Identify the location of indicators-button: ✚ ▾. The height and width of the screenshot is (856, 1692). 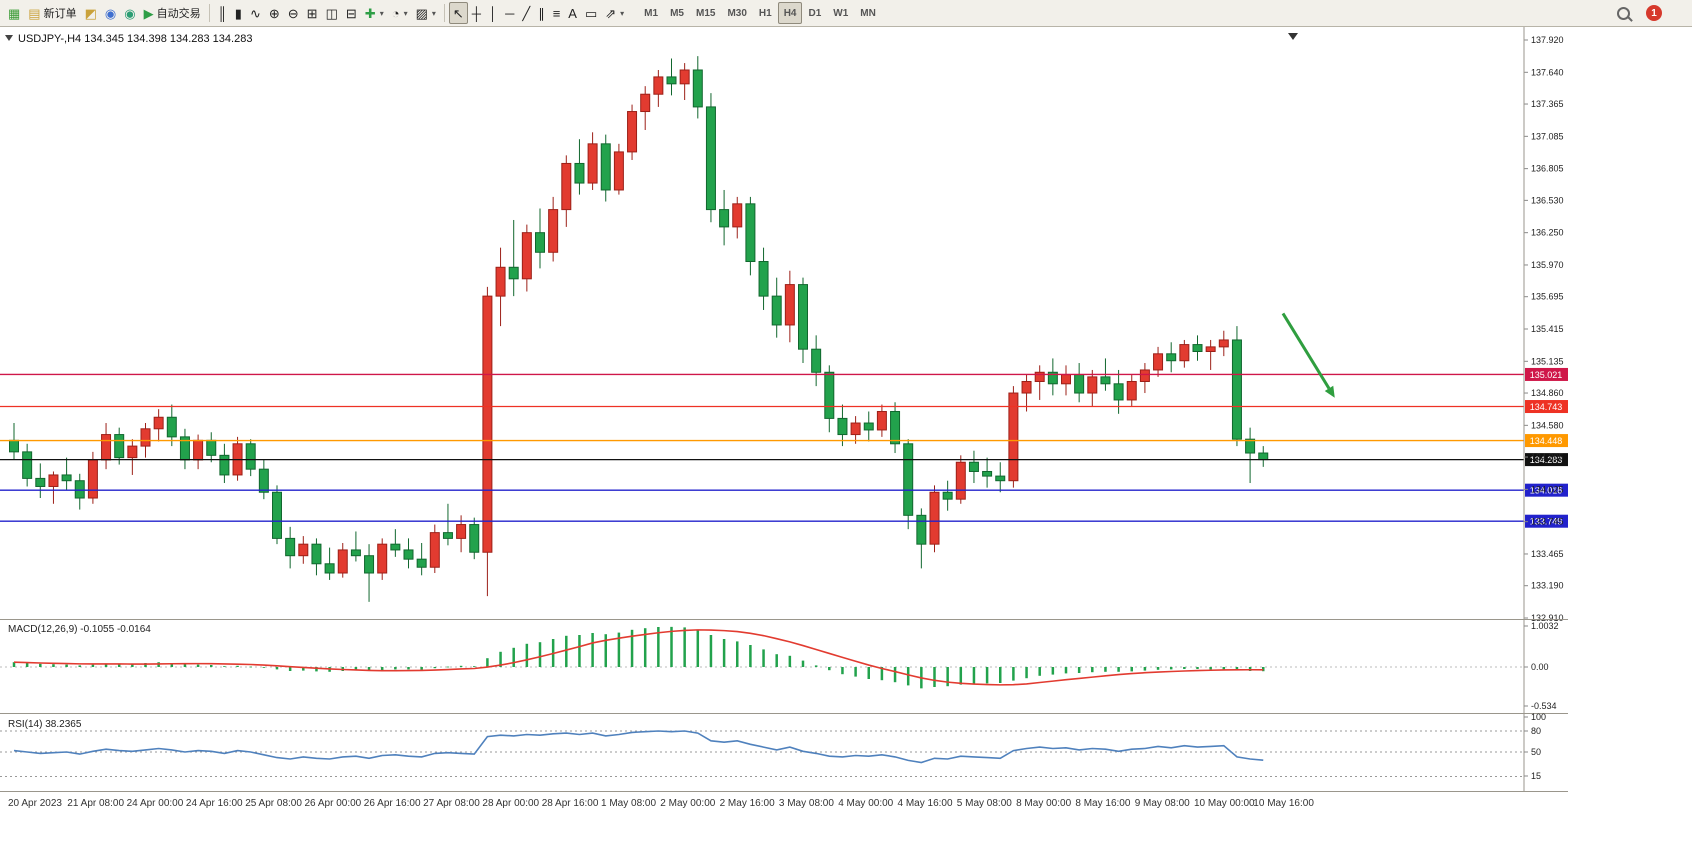
(374, 13).